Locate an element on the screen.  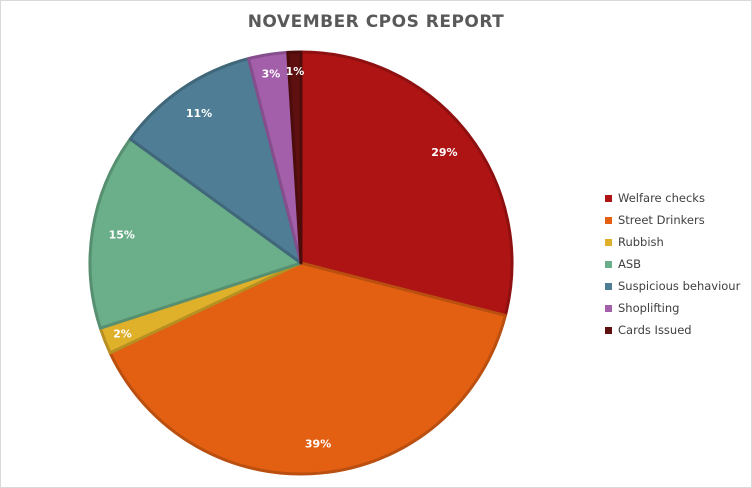
legend-label: Street Drinkers is located at coordinates (661, 220).